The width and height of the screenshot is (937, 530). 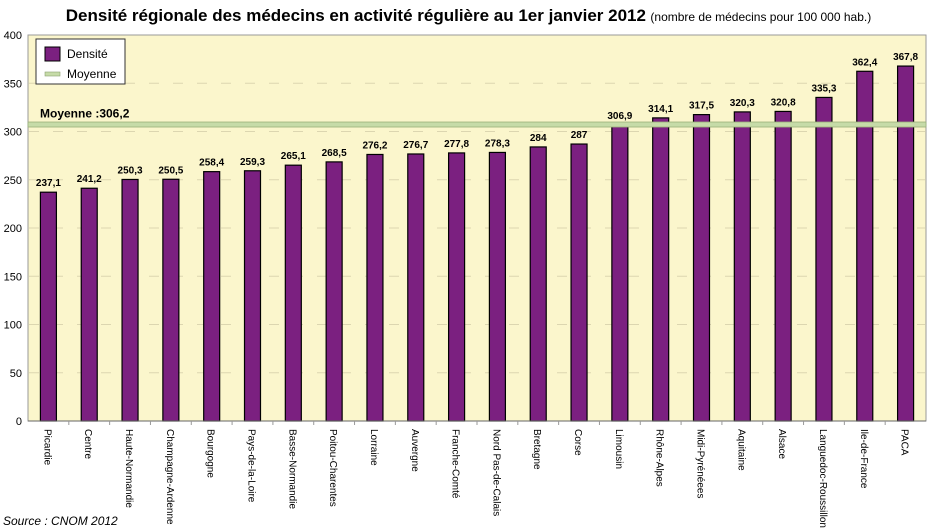 I want to click on data-label: 320,8, so click(x=783, y=102).